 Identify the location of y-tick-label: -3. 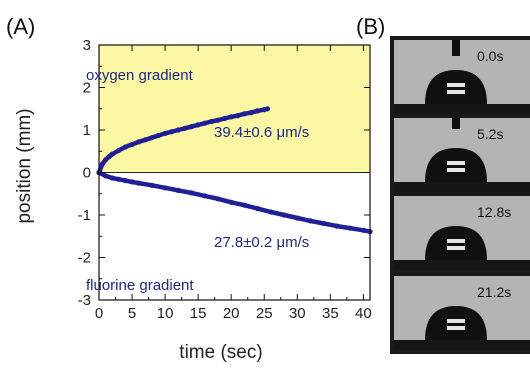
(84, 300).